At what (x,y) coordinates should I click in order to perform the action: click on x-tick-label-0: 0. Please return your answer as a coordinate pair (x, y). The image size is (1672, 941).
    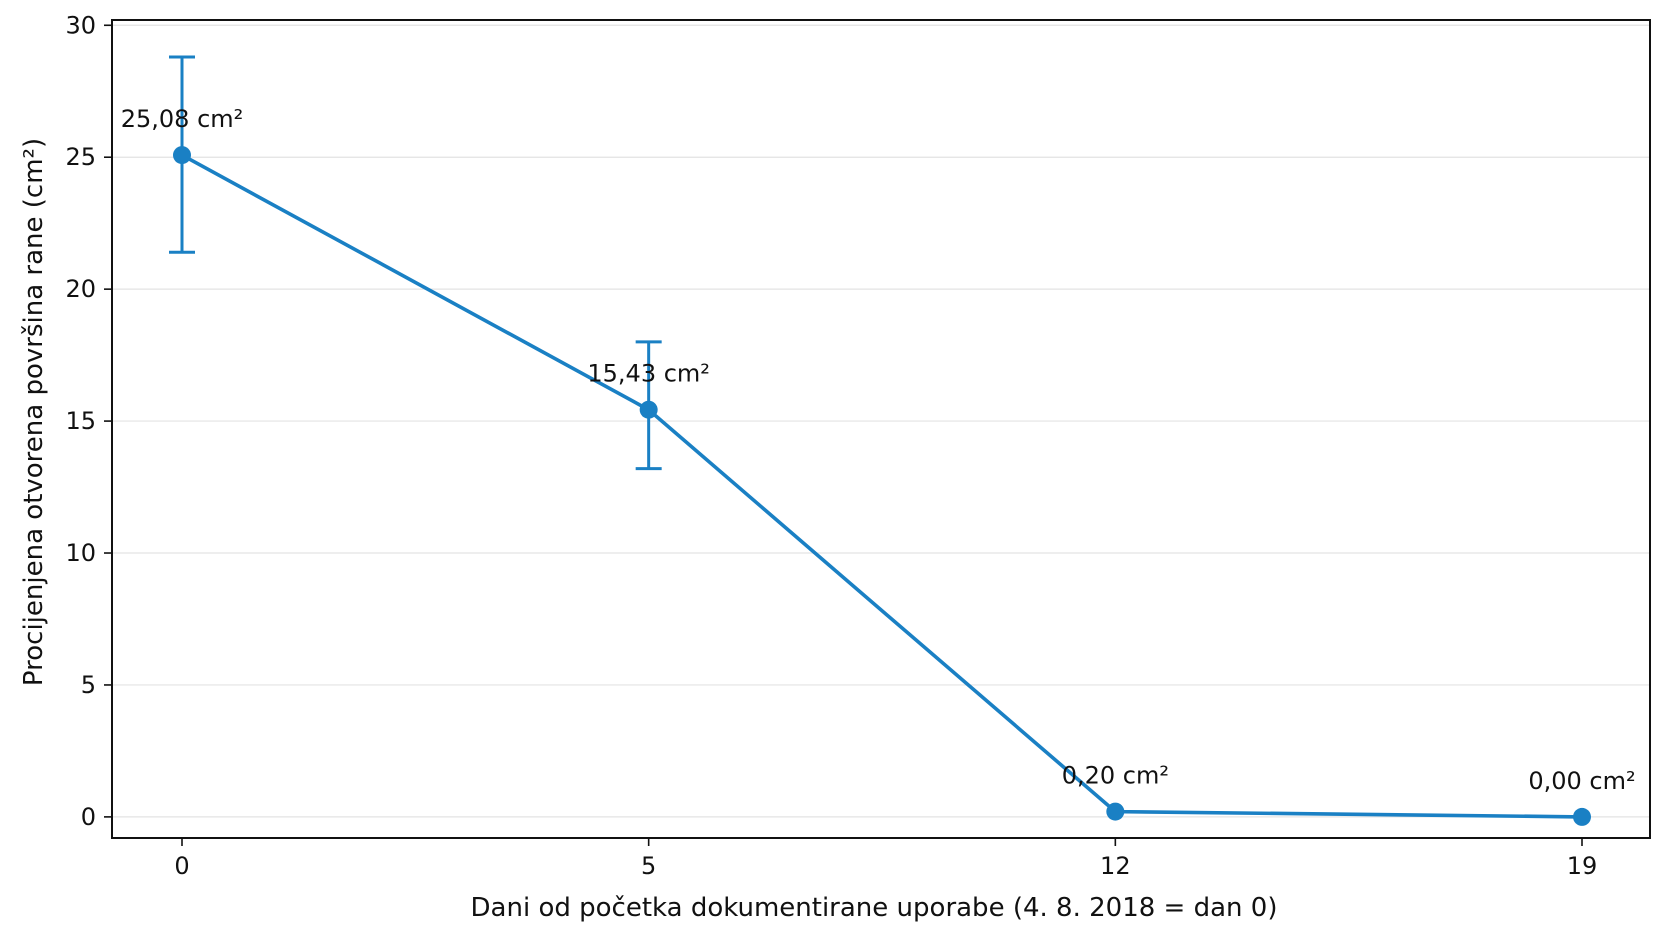
    Looking at the image, I should click on (181, 866).